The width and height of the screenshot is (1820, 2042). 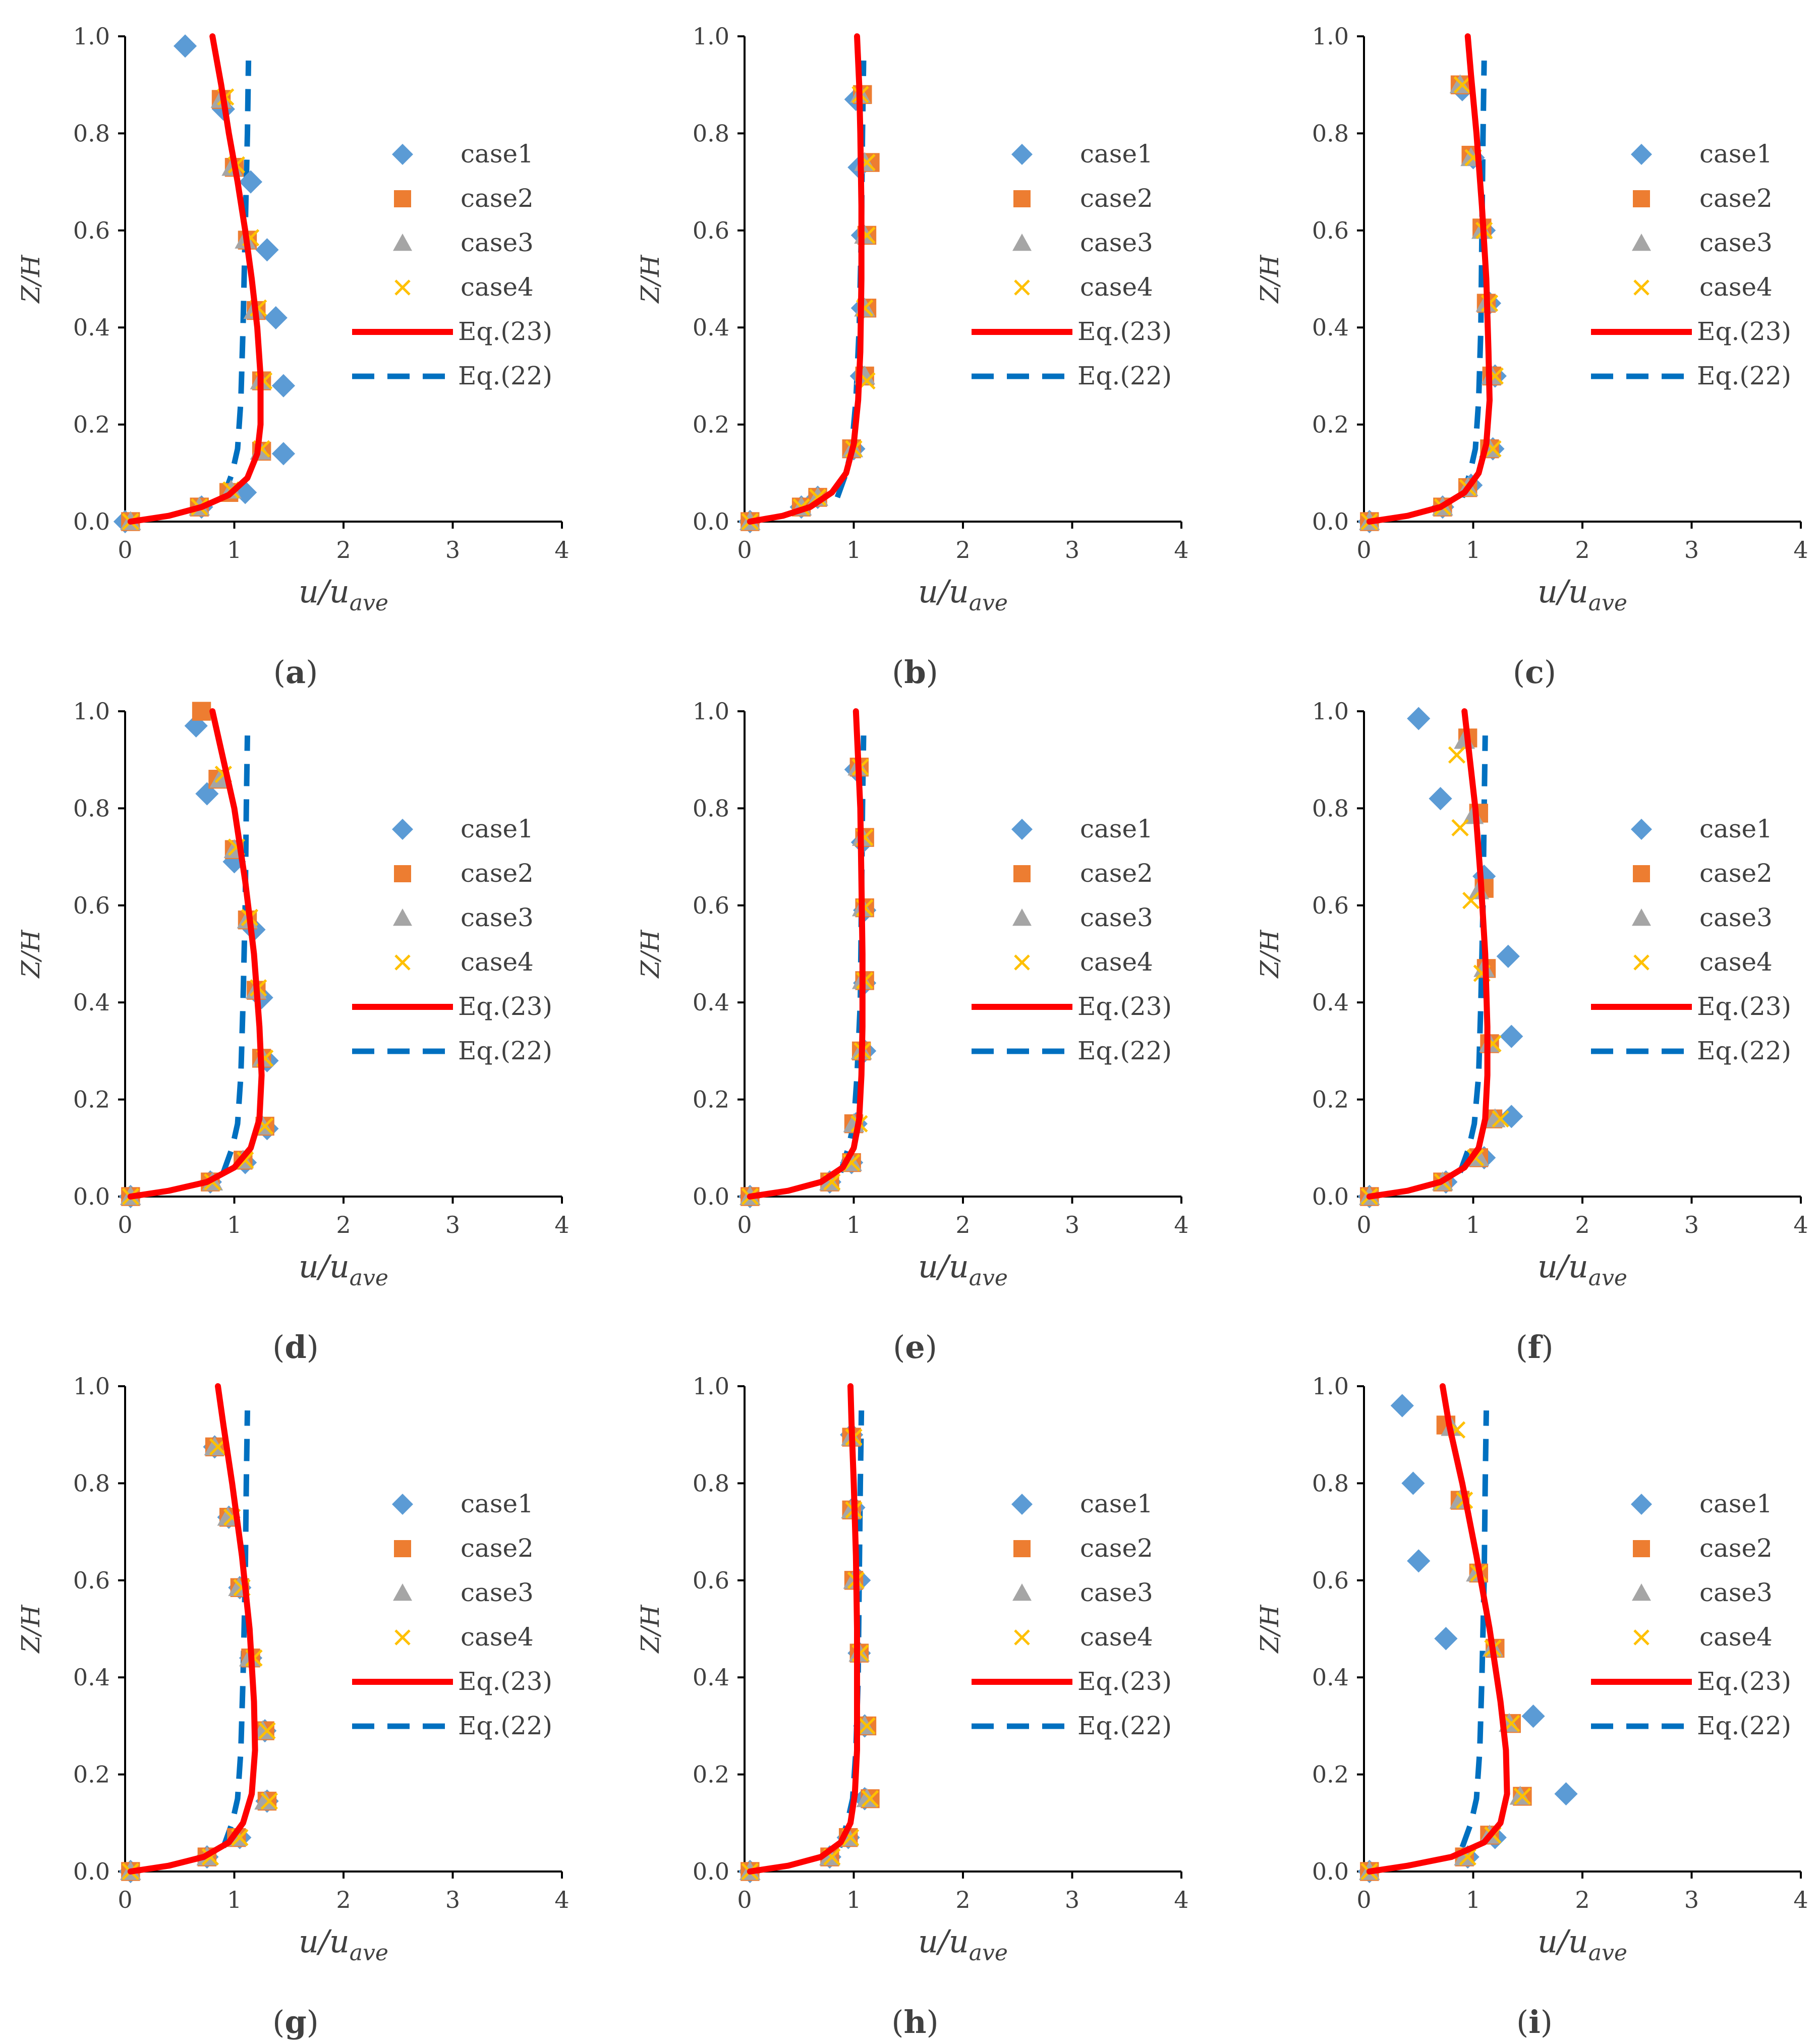 I want to click on eq22-line, so click(x=1474, y=1629).